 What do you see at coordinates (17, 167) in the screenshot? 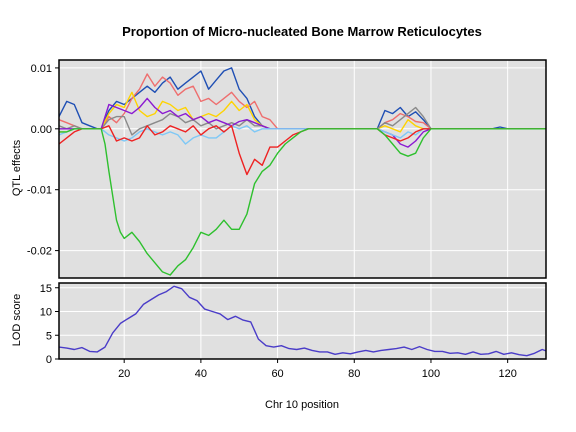
I see `top-y-axis-label: QTL effects` at bounding box center [17, 167].